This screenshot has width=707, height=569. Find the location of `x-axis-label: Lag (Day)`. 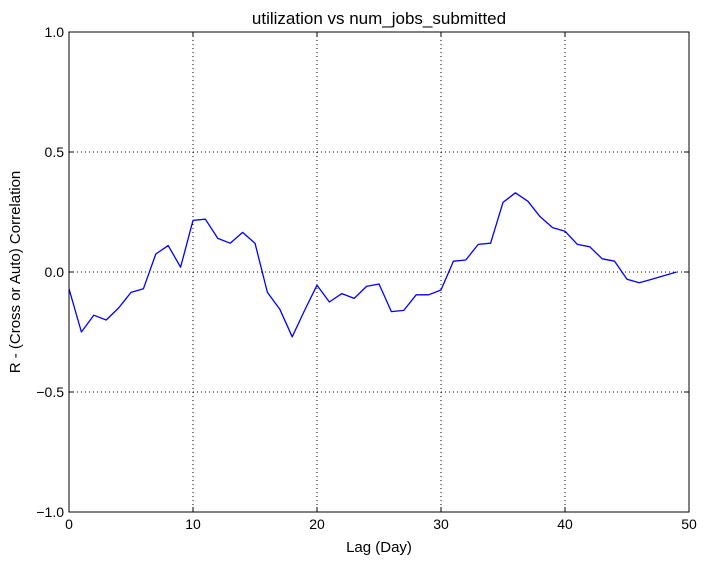

x-axis-label: Lag (Day) is located at coordinates (379, 547).